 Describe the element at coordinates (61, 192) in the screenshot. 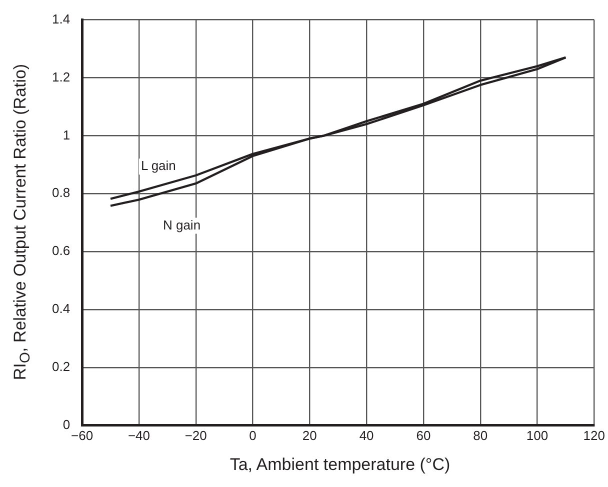

I see `y-tick-label: 0.8` at that location.